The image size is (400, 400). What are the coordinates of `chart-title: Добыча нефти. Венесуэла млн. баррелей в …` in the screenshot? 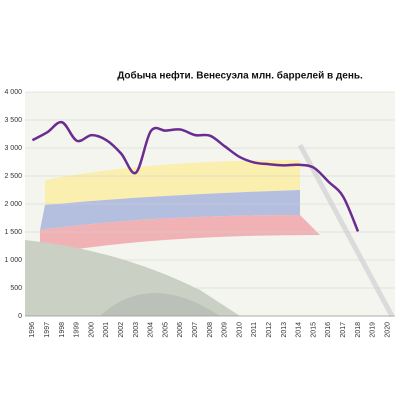 It's located at (240, 76).